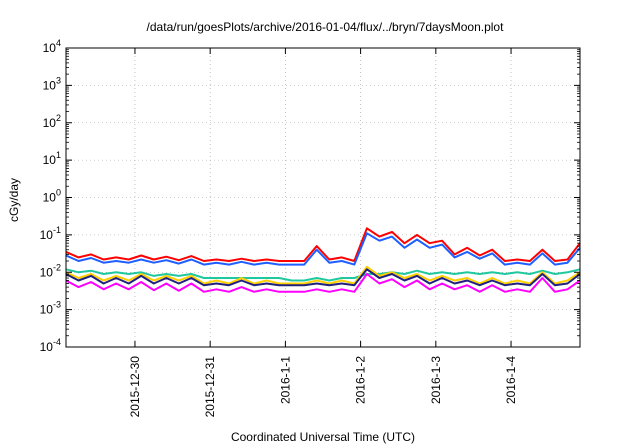 This screenshot has width=640, height=448. What do you see at coordinates (210, 387) in the screenshot?
I see `x-tick-label: 2015-12-31` at bounding box center [210, 387].